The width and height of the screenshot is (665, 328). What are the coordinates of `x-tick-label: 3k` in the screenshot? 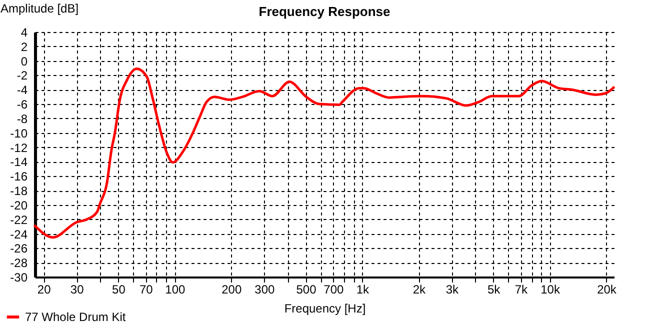 It's located at (453, 289).